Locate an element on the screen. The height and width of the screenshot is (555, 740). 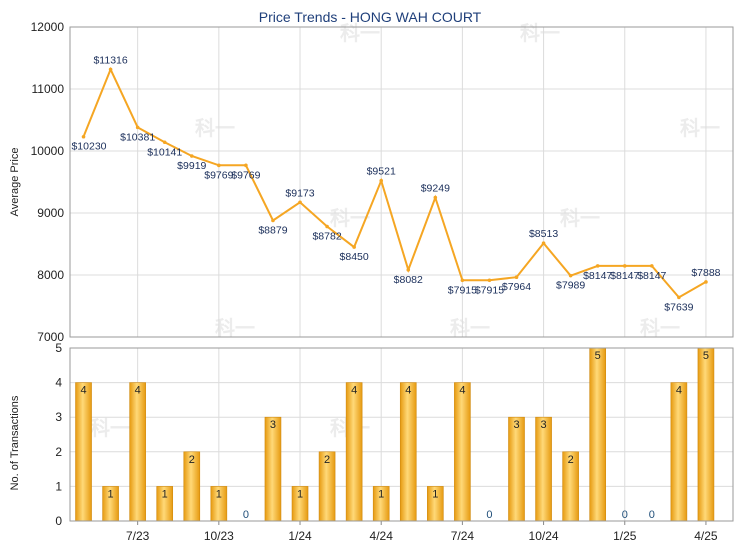
transaction-bar-label-20: 0 is located at coordinates (625, 515).